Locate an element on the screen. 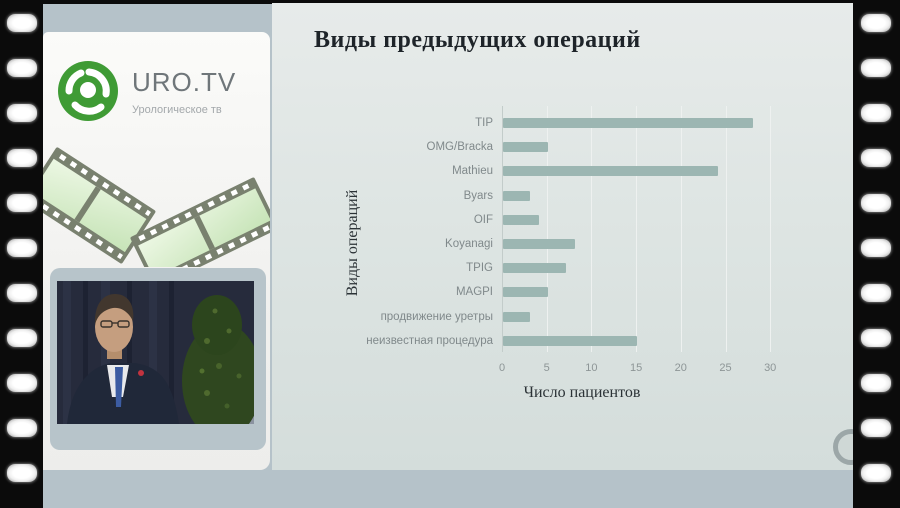 This screenshot has height=508, width=900. chart-x-axis-title: Число пациентов is located at coordinates (582, 392).